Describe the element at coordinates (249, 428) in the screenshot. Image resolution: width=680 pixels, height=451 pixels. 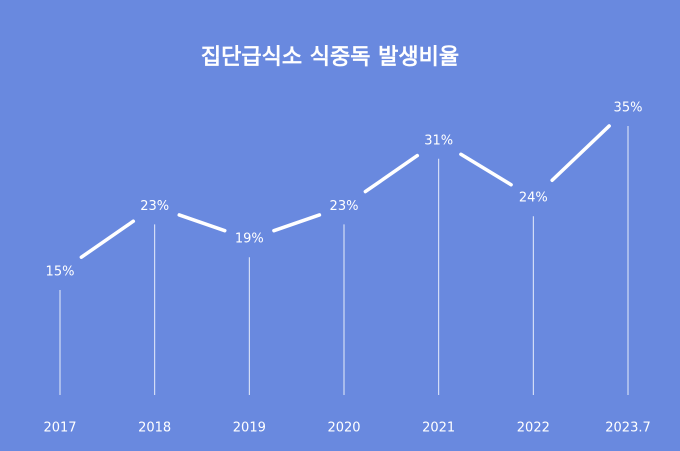
I see `x-tick-label: 2019` at that location.